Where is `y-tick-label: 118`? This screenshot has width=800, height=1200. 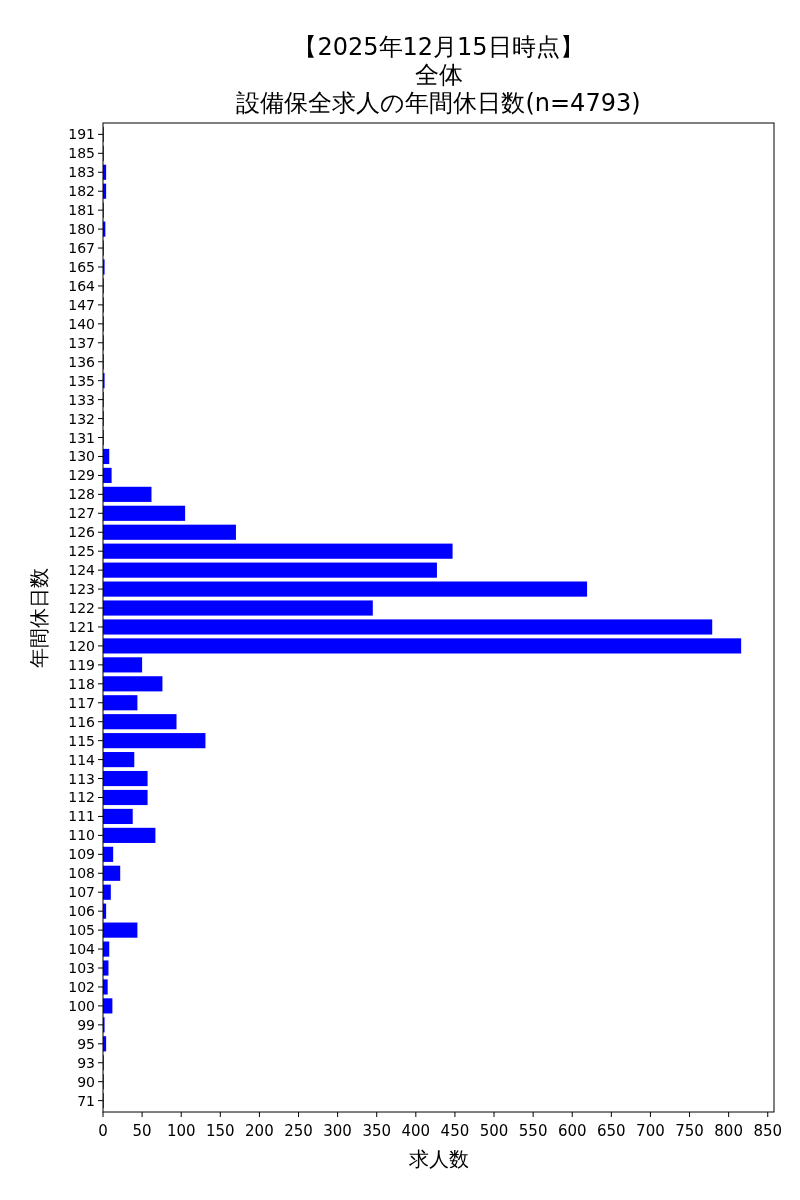
y-tick-label: 118 is located at coordinates (81, 683).